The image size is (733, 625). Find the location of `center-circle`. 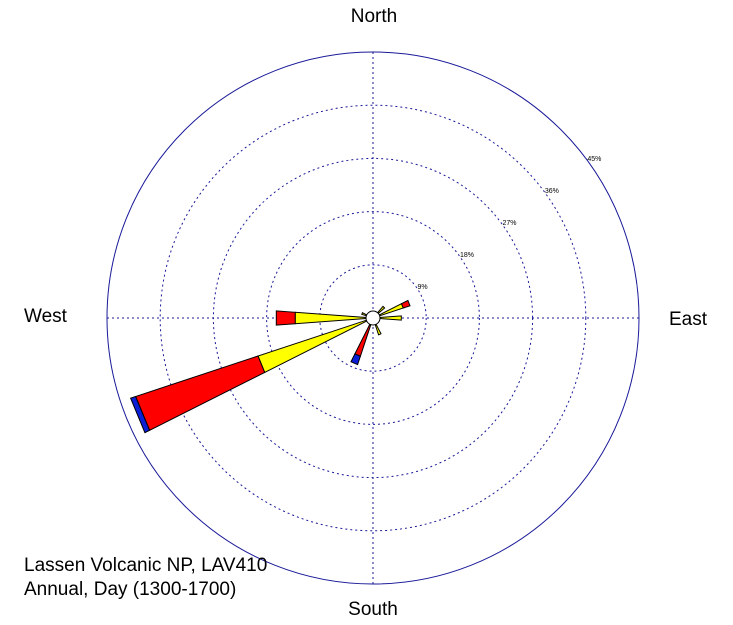

center-circle is located at coordinates (373, 318).